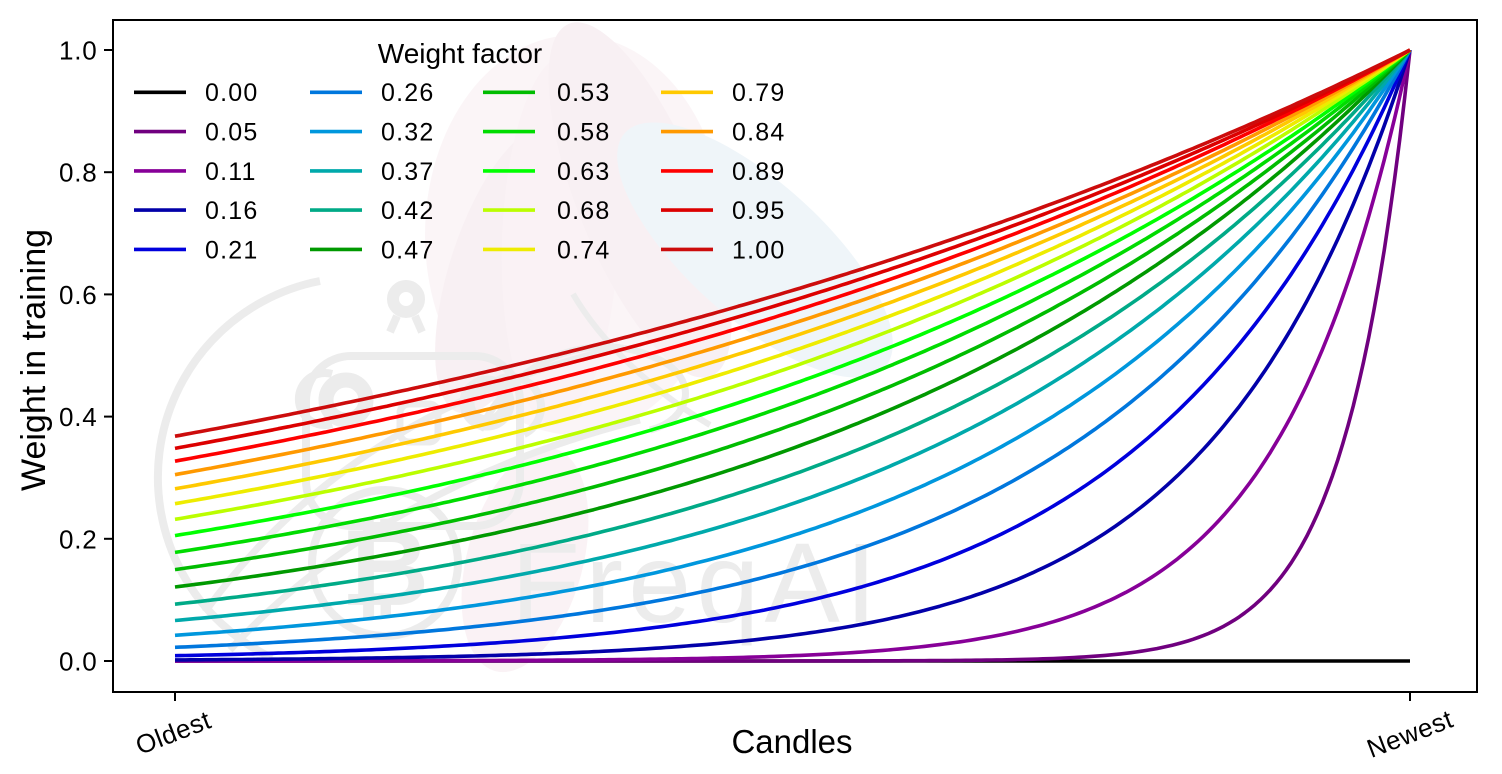 This screenshot has height=774, width=1502. I want to click on svg-text: 0.32, so click(407, 133).